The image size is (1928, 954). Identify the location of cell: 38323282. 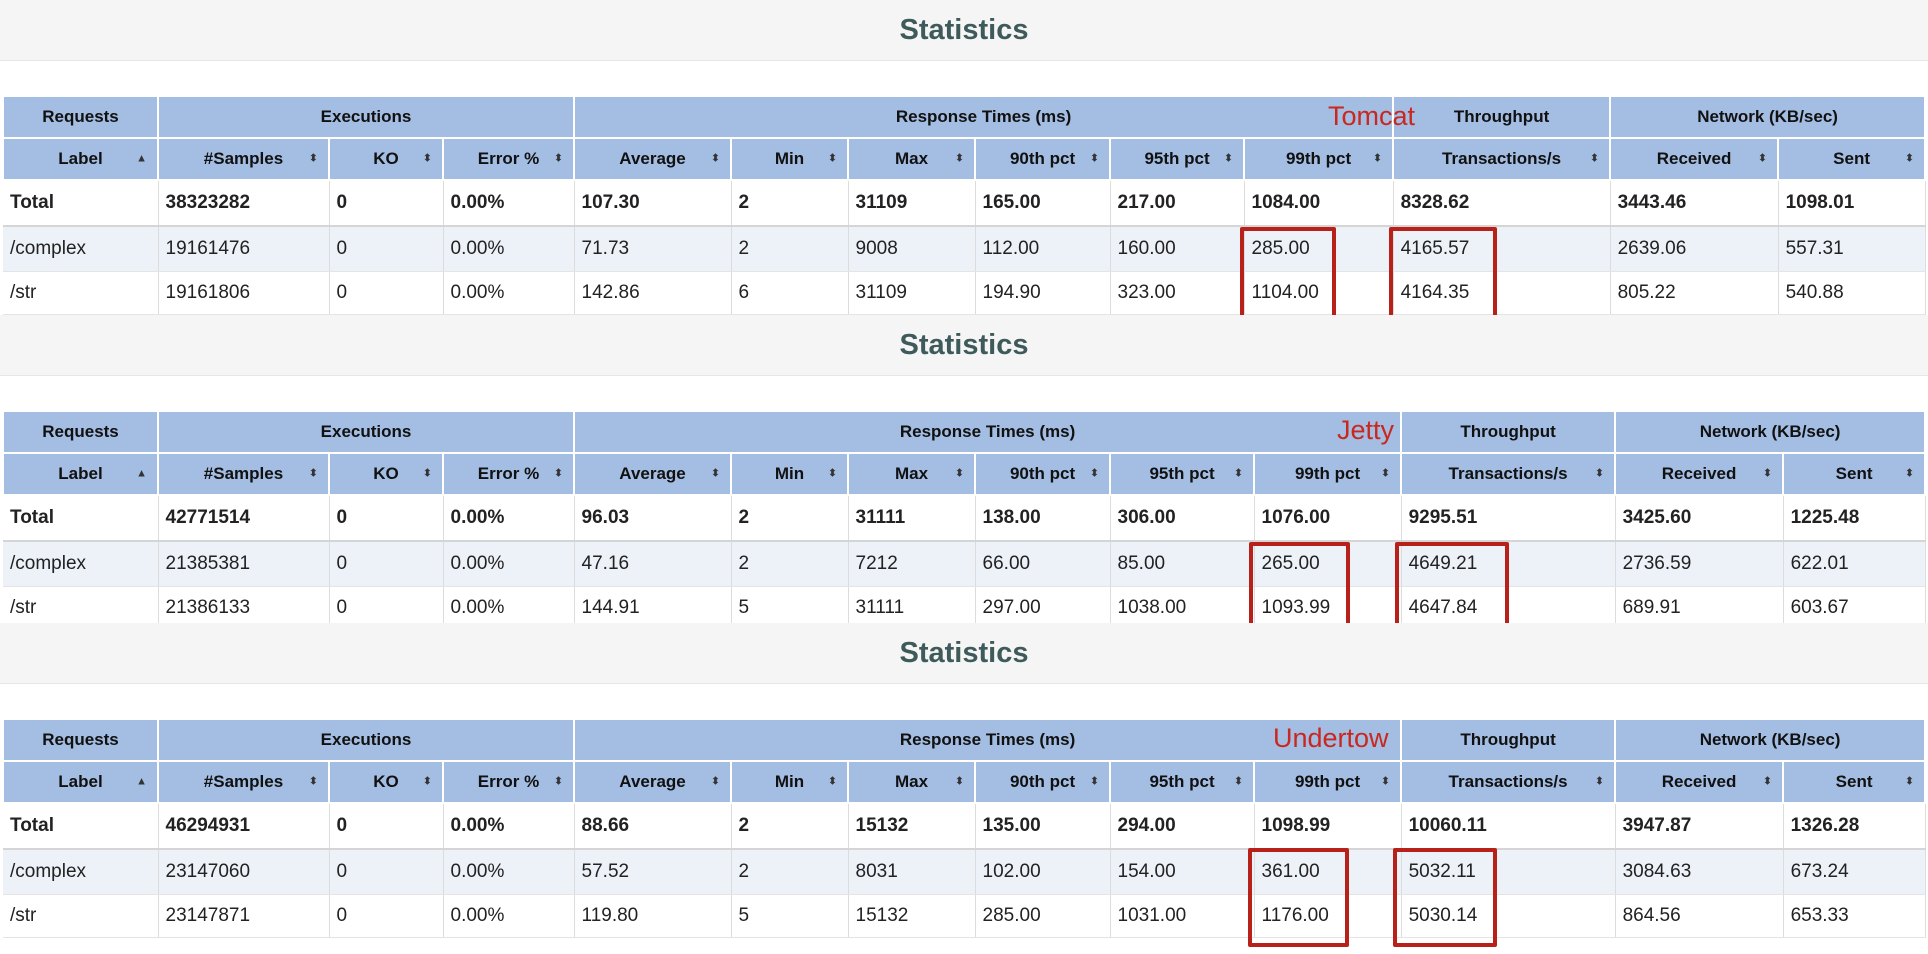
(244, 203).